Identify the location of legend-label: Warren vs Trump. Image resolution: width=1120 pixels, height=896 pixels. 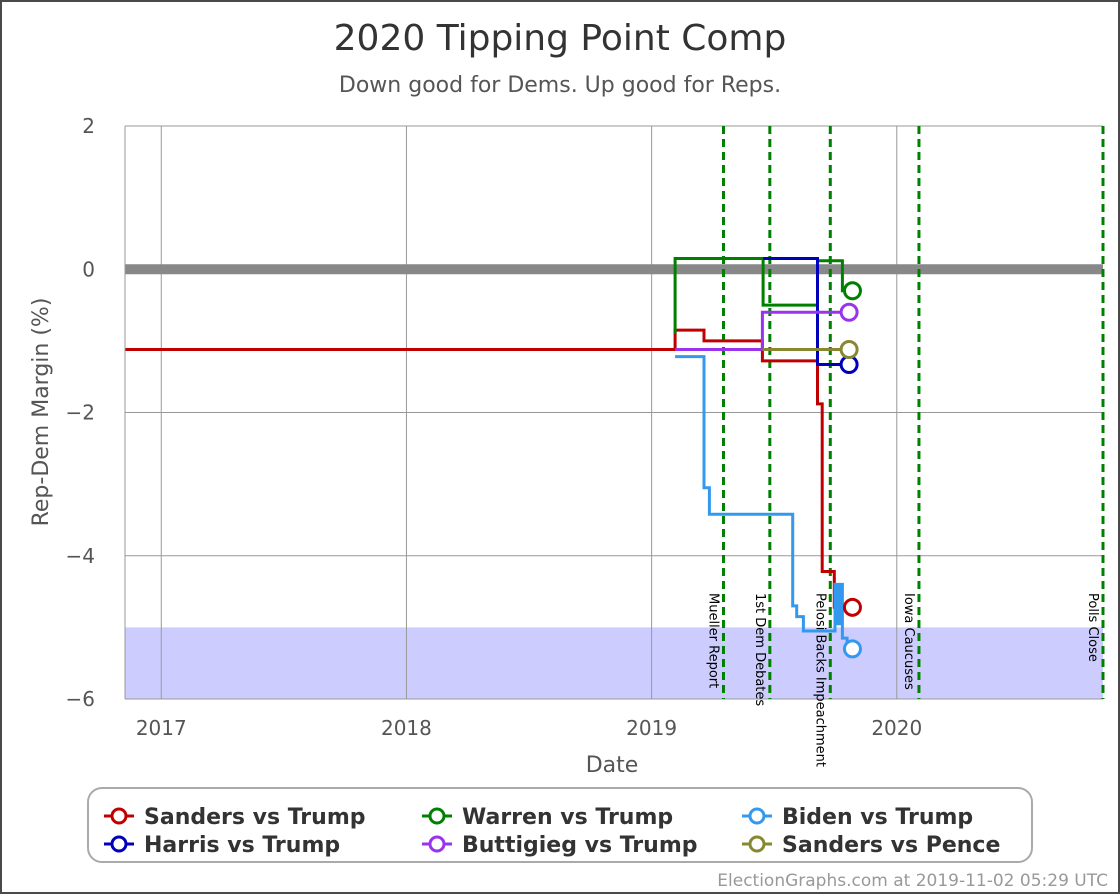
(567, 817).